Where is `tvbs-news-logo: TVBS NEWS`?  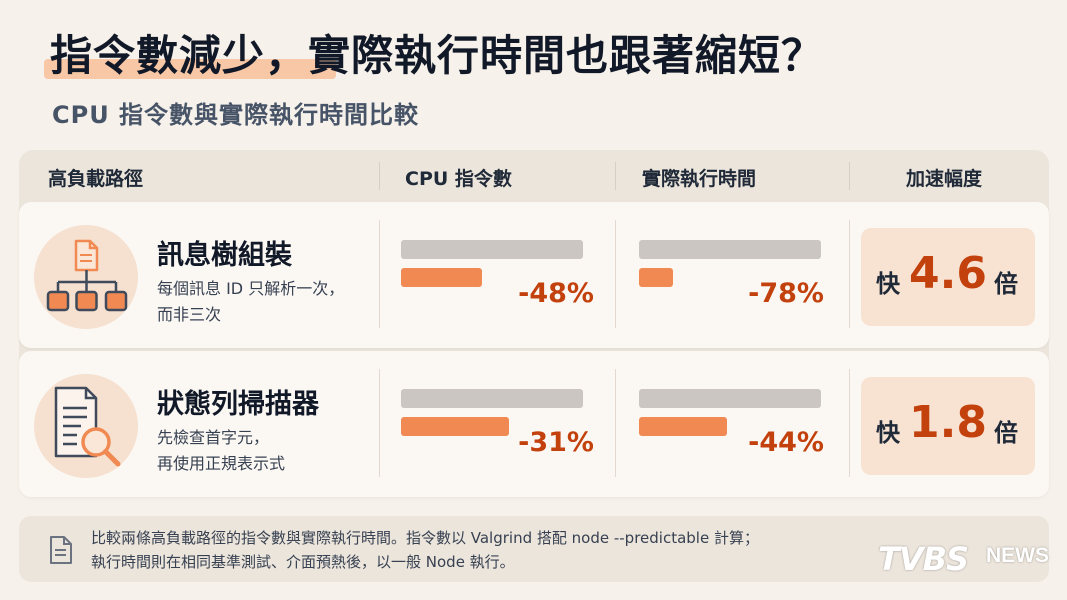 tvbs-news-logo: TVBS NEWS is located at coordinates (963, 559).